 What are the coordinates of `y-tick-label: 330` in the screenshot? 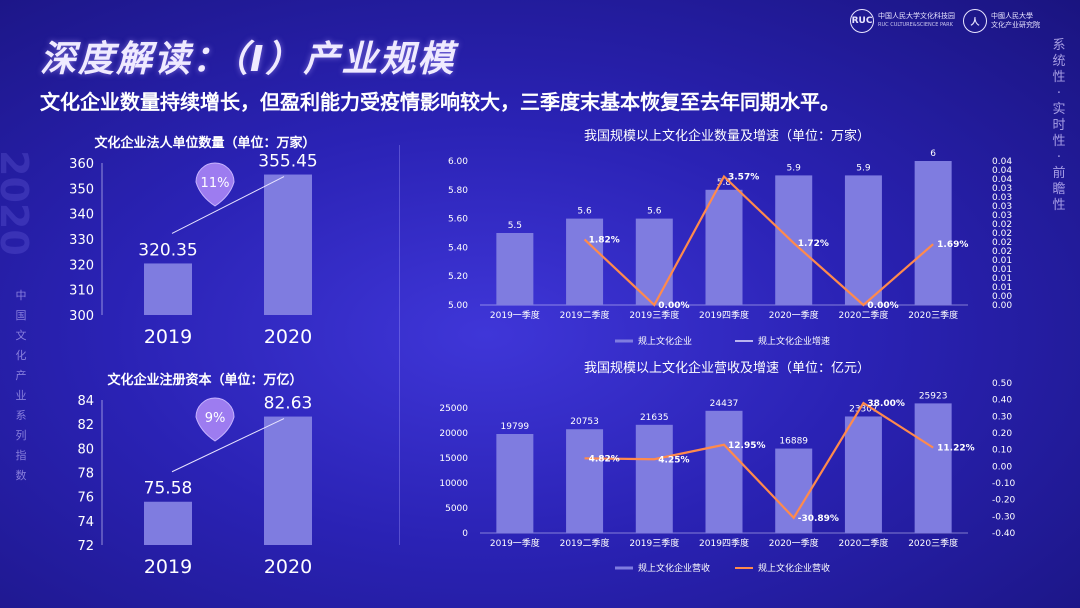 It's located at (81, 240).